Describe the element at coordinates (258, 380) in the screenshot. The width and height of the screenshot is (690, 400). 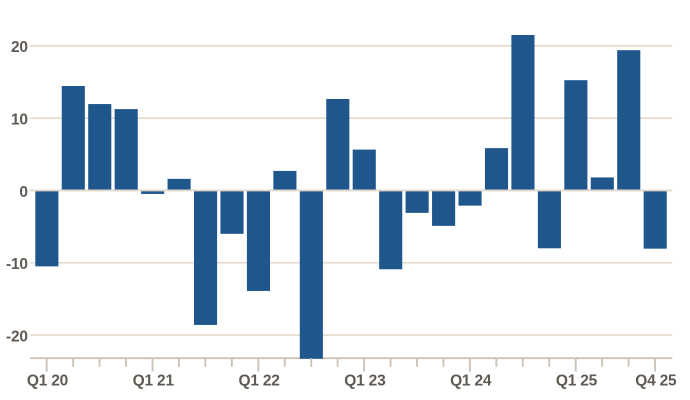
I see `svg-text: Q1 22` at that location.